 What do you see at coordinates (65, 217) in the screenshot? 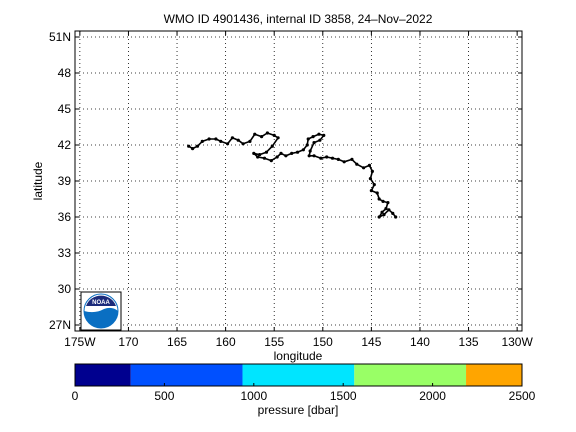
I see `y-tick-label: 36` at bounding box center [65, 217].